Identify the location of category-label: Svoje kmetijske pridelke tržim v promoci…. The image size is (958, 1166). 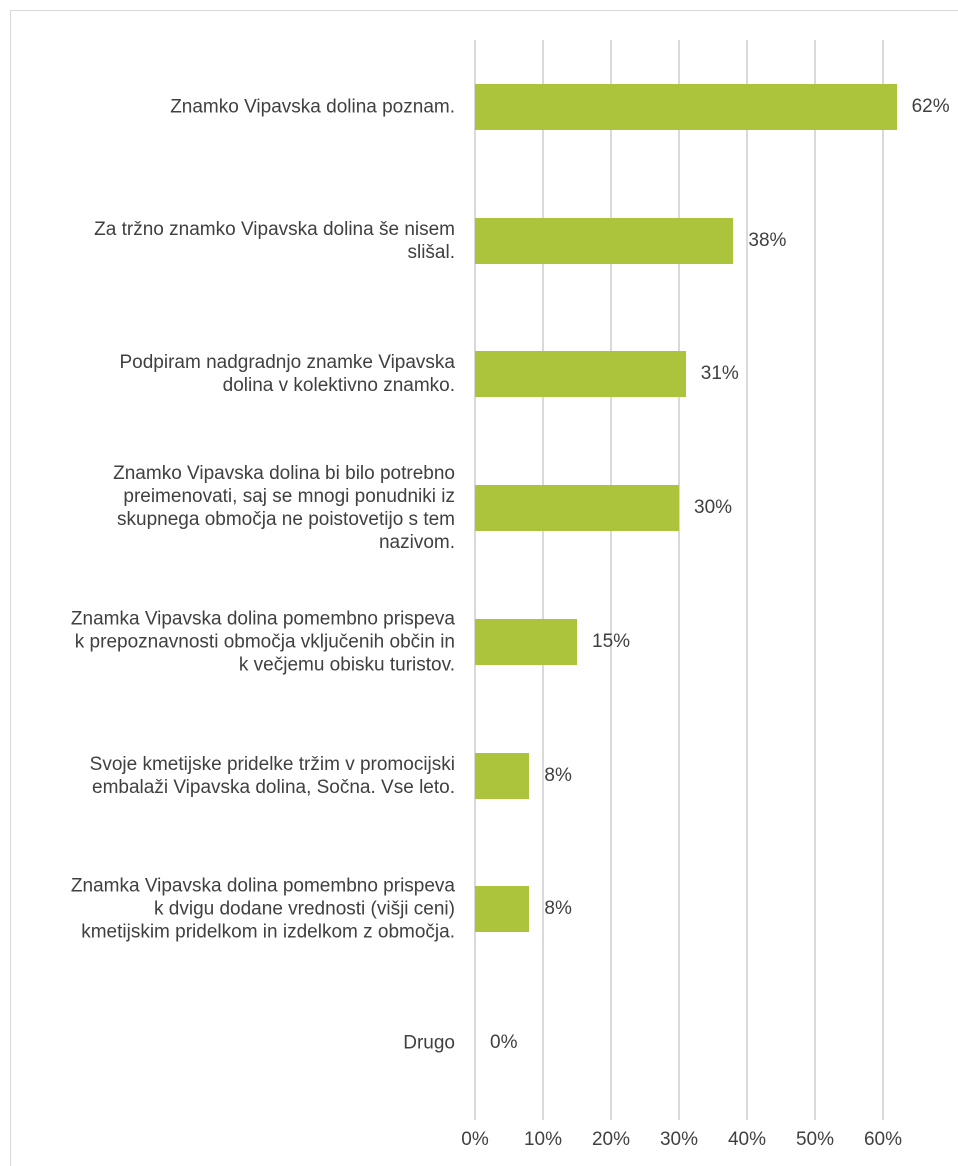
(272, 775).